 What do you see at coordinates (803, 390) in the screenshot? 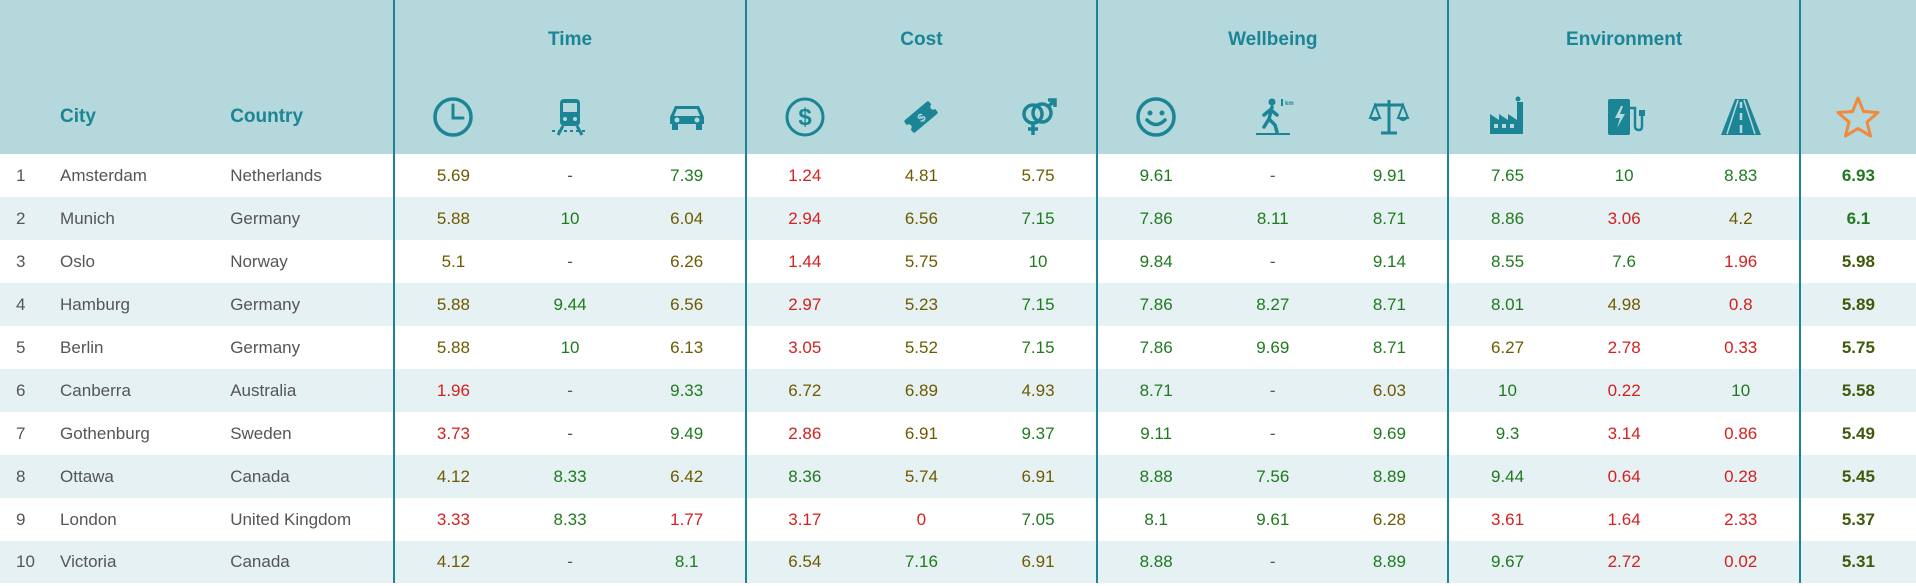
I see `cost-of-living-cell: 6.72` at bounding box center [803, 390].